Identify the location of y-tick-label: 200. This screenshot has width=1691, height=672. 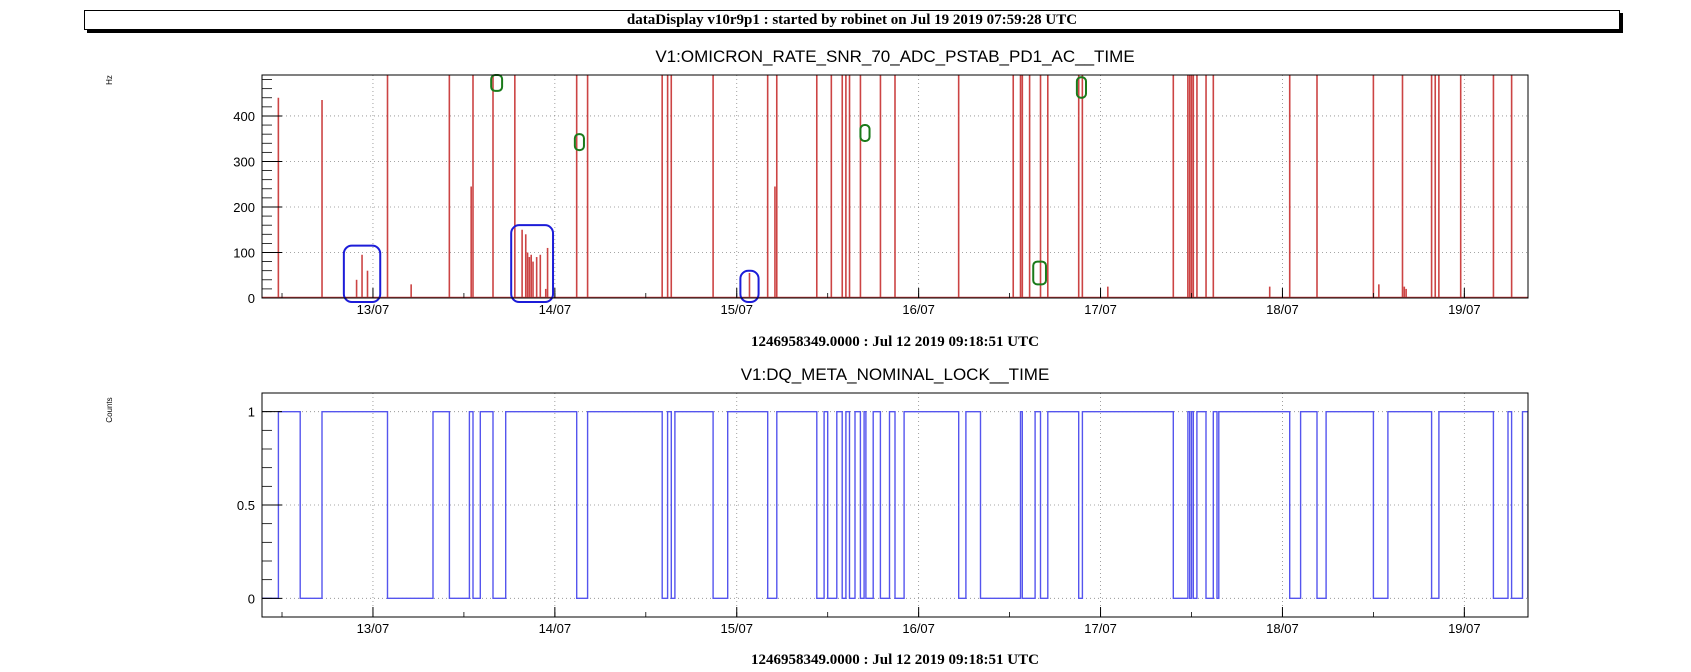
(244, 207).